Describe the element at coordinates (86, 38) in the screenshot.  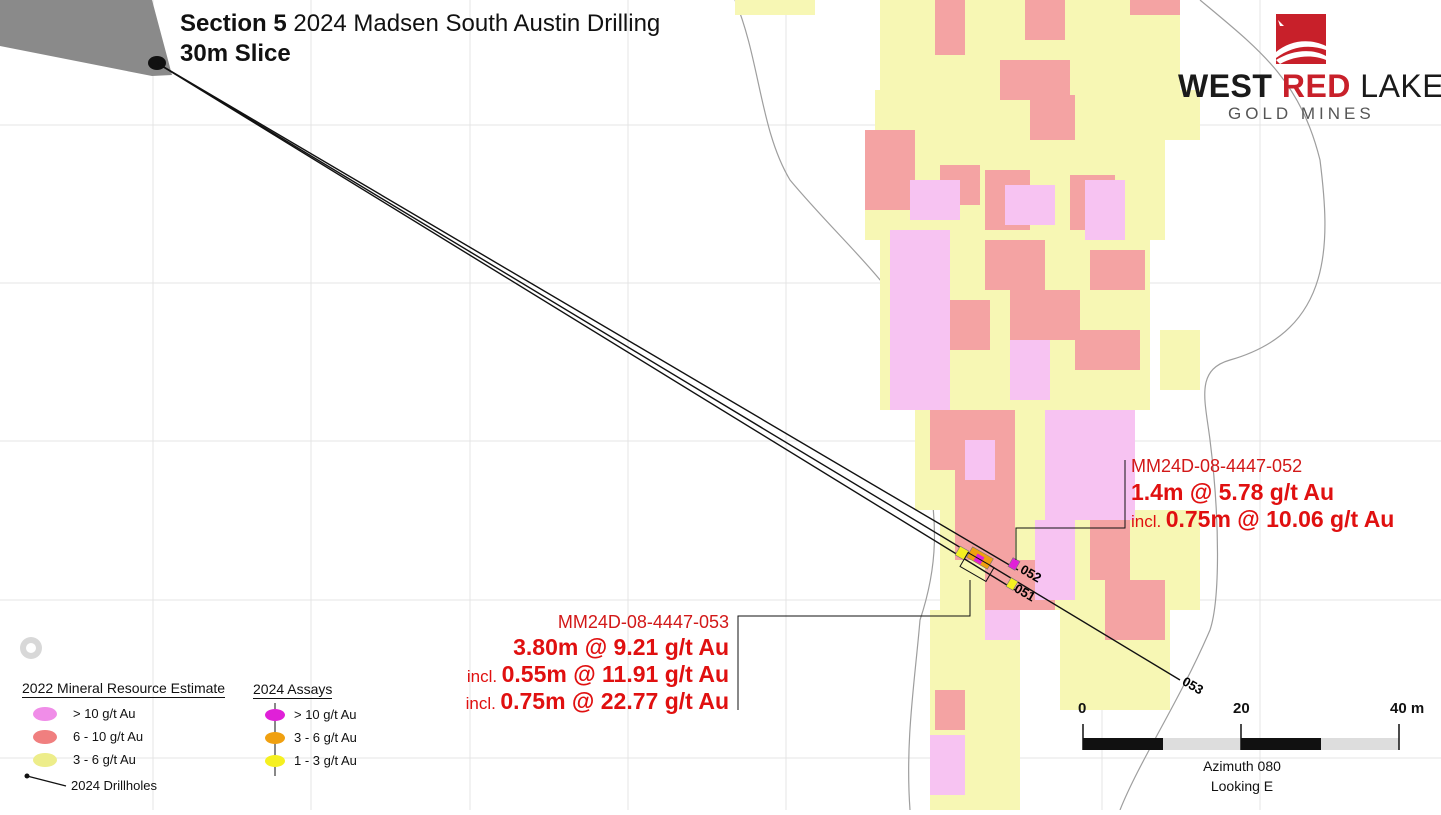
I see `underground-drift` at that location.